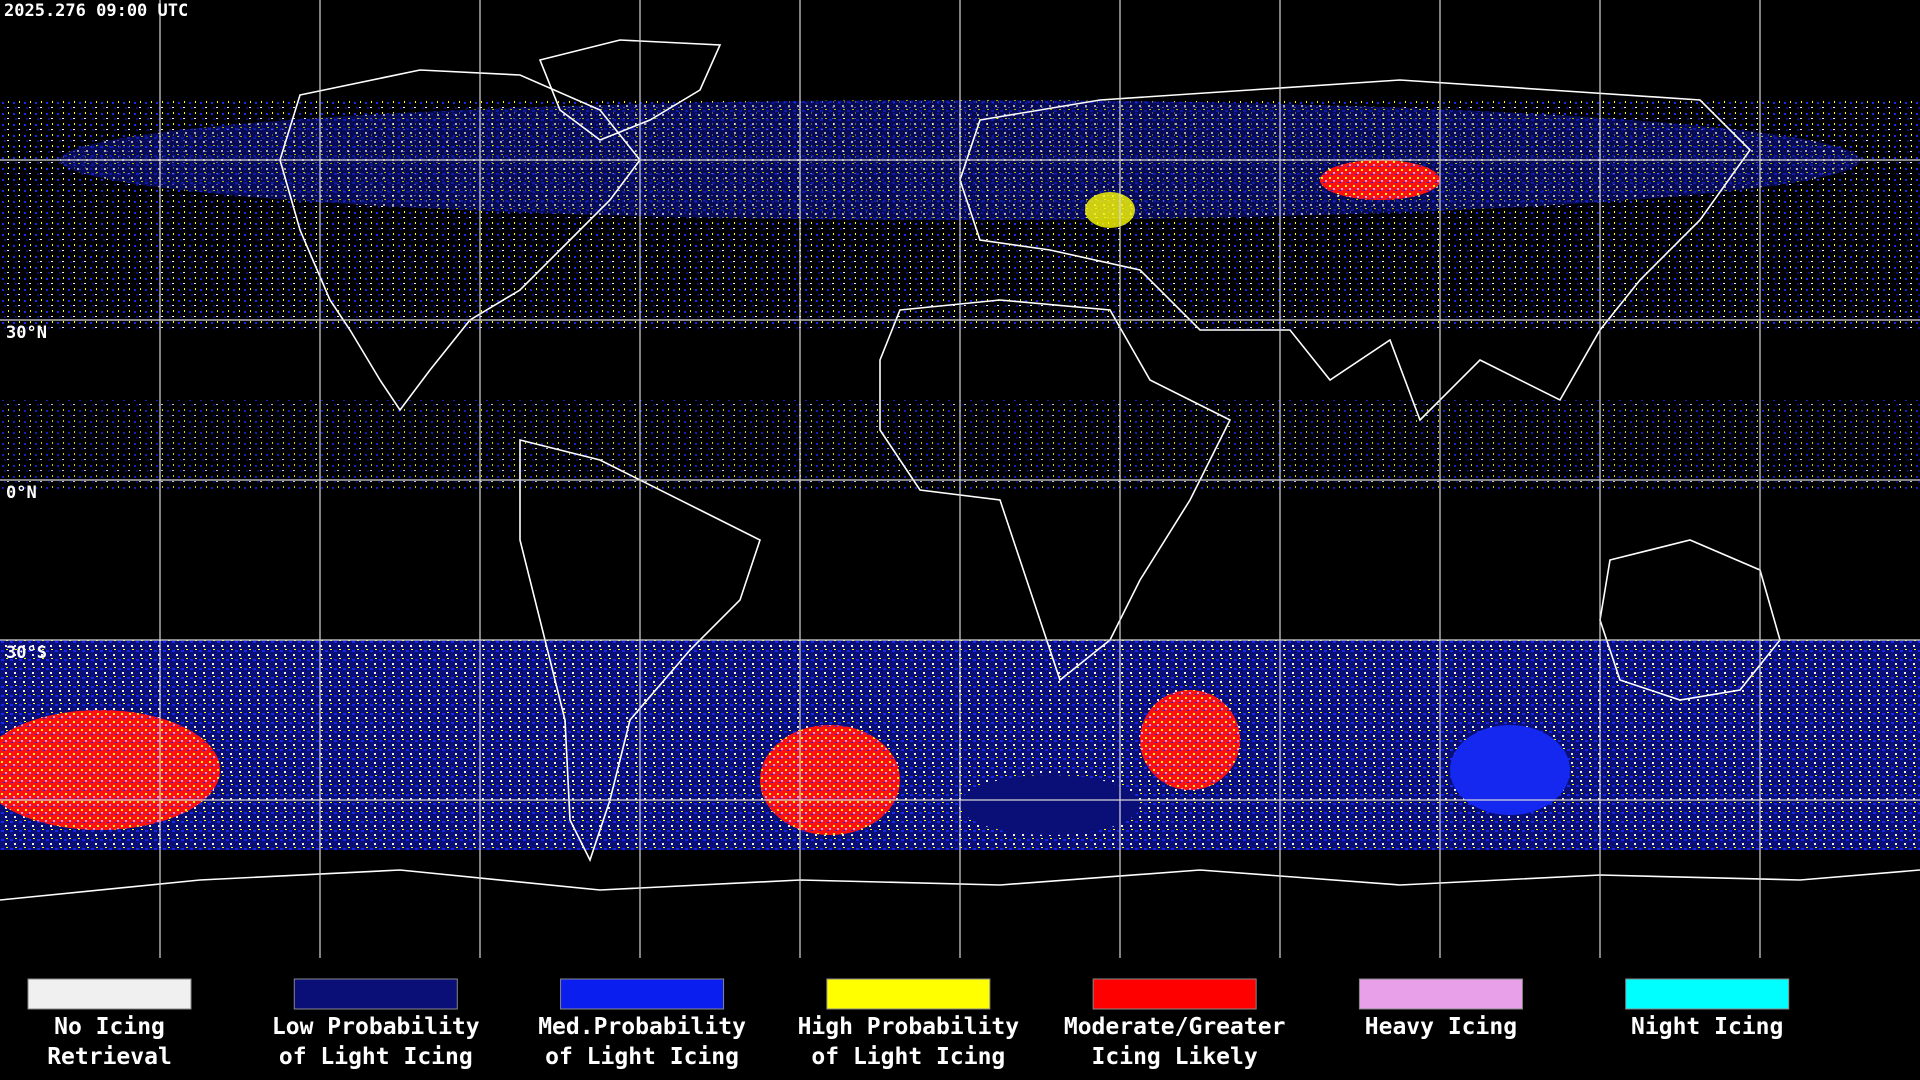 The image size is (1920, 1080). I want to click on eurasia, so click(1355, 250).